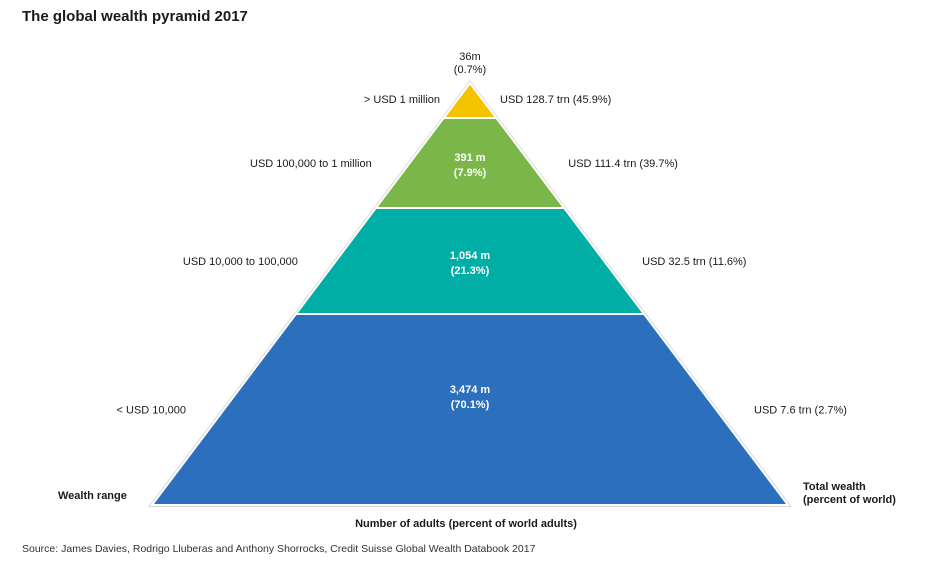 The width and height of the screenshot is (950, 570). I want to click on adults-count-label: 1,054 m, so click(470, 256).